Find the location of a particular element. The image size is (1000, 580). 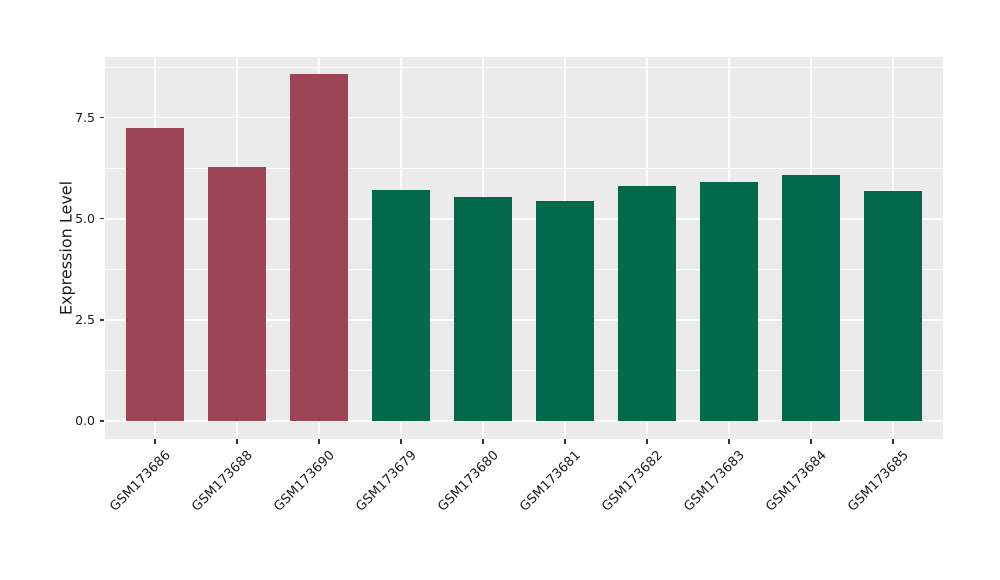

bar-GSM173679 is located at coordinates (401, 305).